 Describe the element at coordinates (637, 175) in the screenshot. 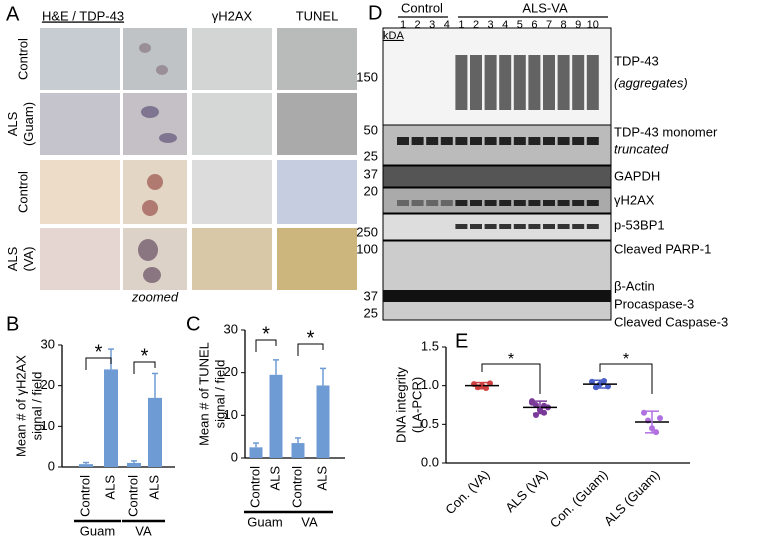

I see `protein-label: GAPDH` at that location.